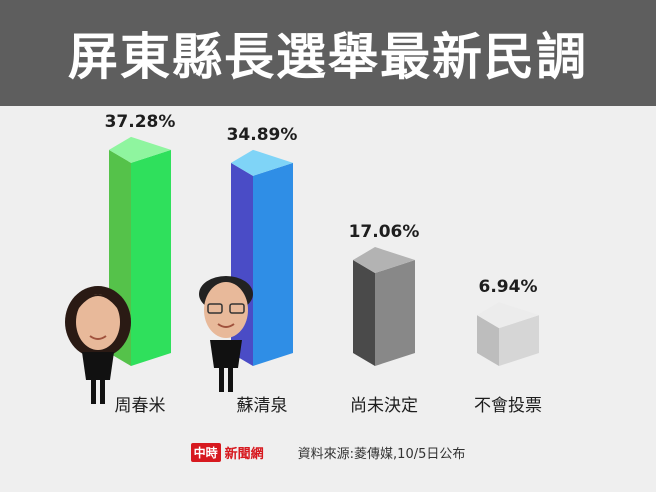 Image resolution: width=656 pixels, height=492 pixels. I want to click on category-label-1: 周春米, so click(140, 406).